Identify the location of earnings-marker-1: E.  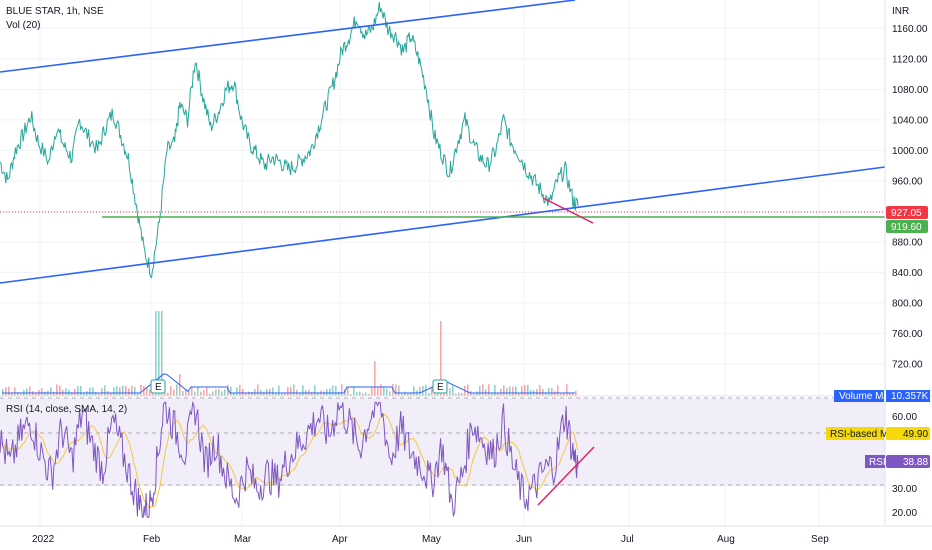
(158, 386).